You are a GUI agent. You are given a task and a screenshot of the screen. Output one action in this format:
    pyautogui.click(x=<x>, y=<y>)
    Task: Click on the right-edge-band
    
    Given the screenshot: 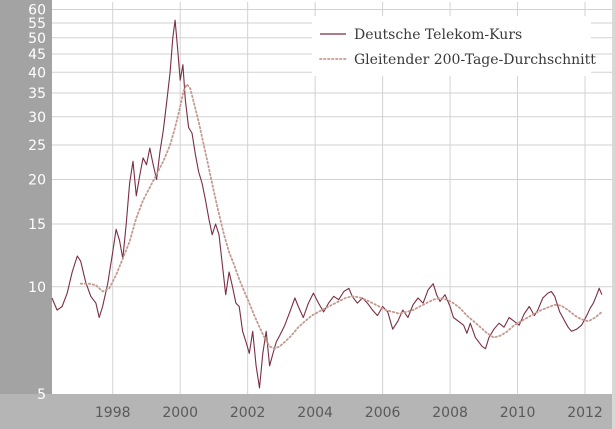 What is the action you would take?
    pyautogui.click(x=613, y=214)
    